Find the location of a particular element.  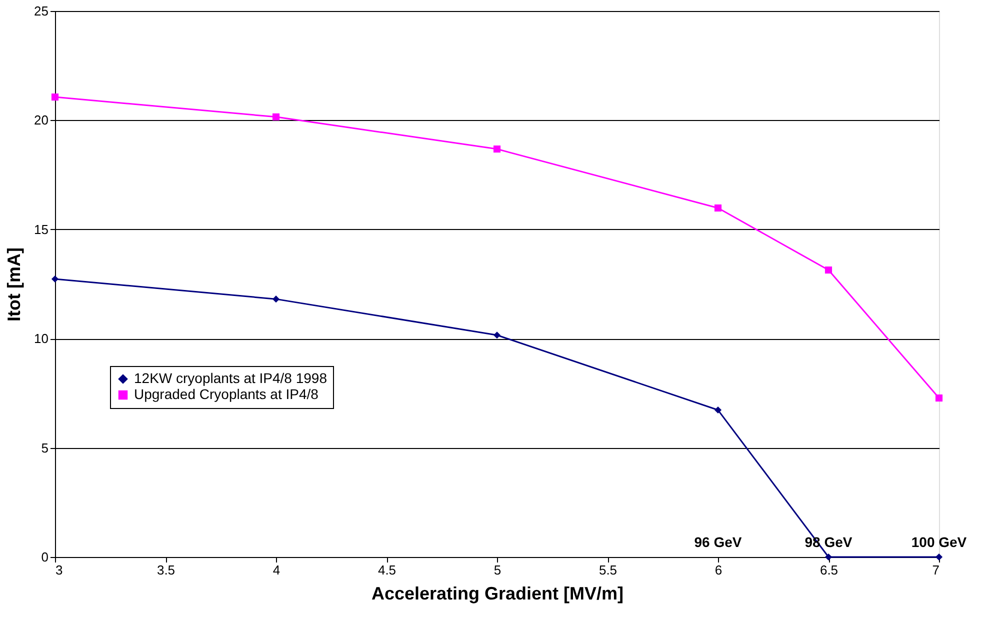

legend-label: 12KW cryoplants at IP4/8 1998 is located at coordinates (231, 378).